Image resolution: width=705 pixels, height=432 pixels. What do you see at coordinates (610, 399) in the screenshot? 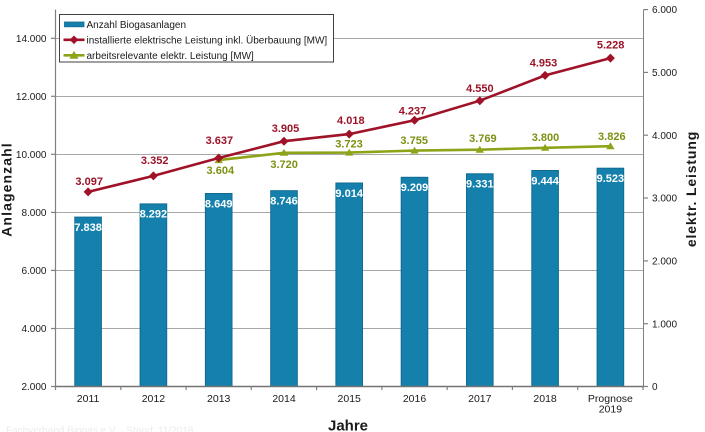
I see `svg-text: Prognose` at bounding box center [610, 399].